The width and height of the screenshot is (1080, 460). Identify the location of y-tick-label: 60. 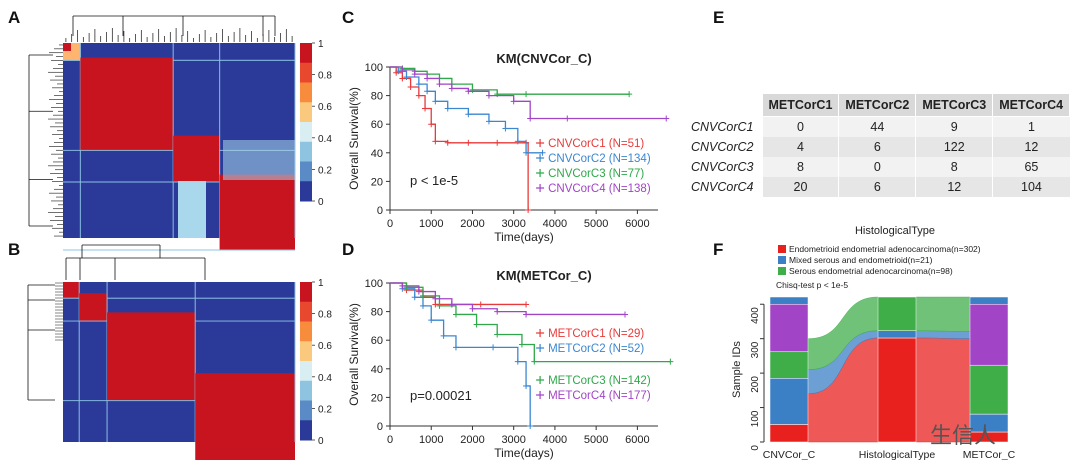
(377, 341).